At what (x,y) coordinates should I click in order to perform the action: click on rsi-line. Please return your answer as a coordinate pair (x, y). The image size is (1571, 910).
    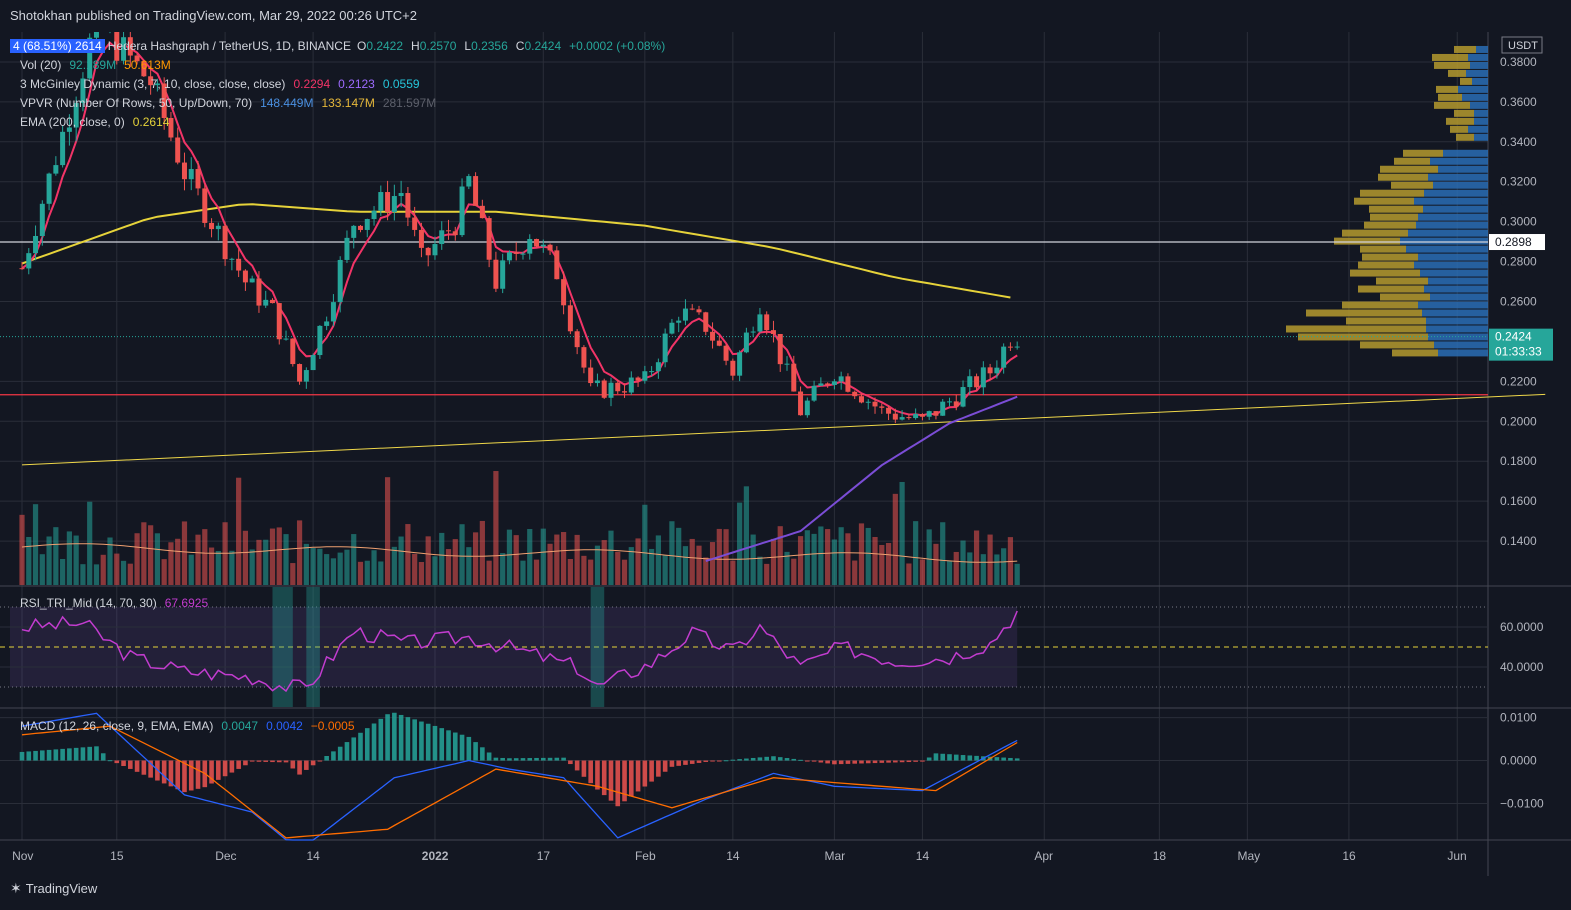
    Looking at the image, I should click on (519, 651).